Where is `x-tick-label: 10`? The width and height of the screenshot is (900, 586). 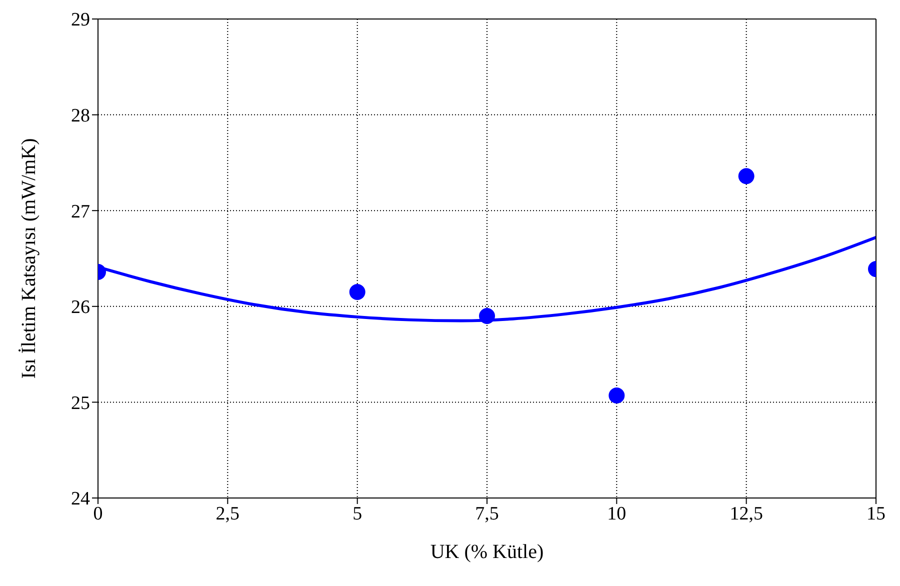
x-tick-label: 10 is located at coordinates (616, 513).